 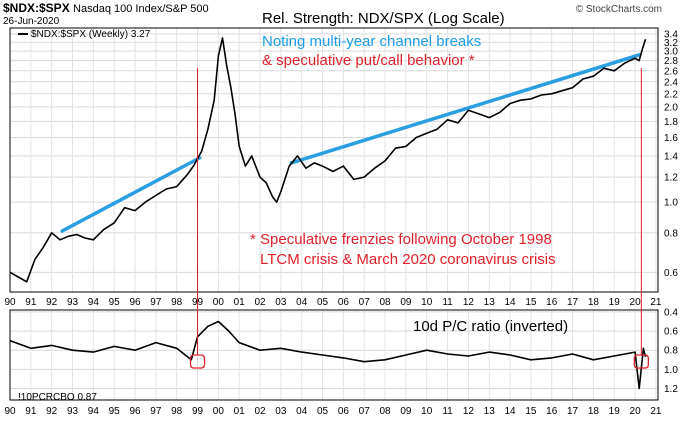 I want to click on y-tick-label: 1.4, so click(x=671, y=156).